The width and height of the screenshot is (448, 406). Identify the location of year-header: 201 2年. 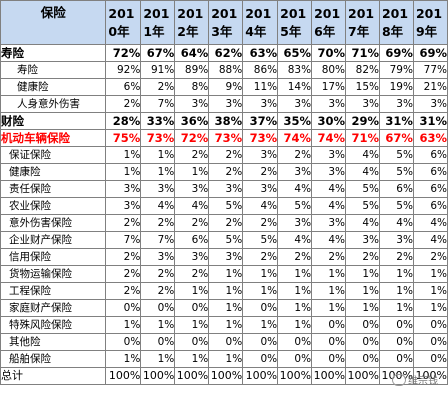
(192, 22).